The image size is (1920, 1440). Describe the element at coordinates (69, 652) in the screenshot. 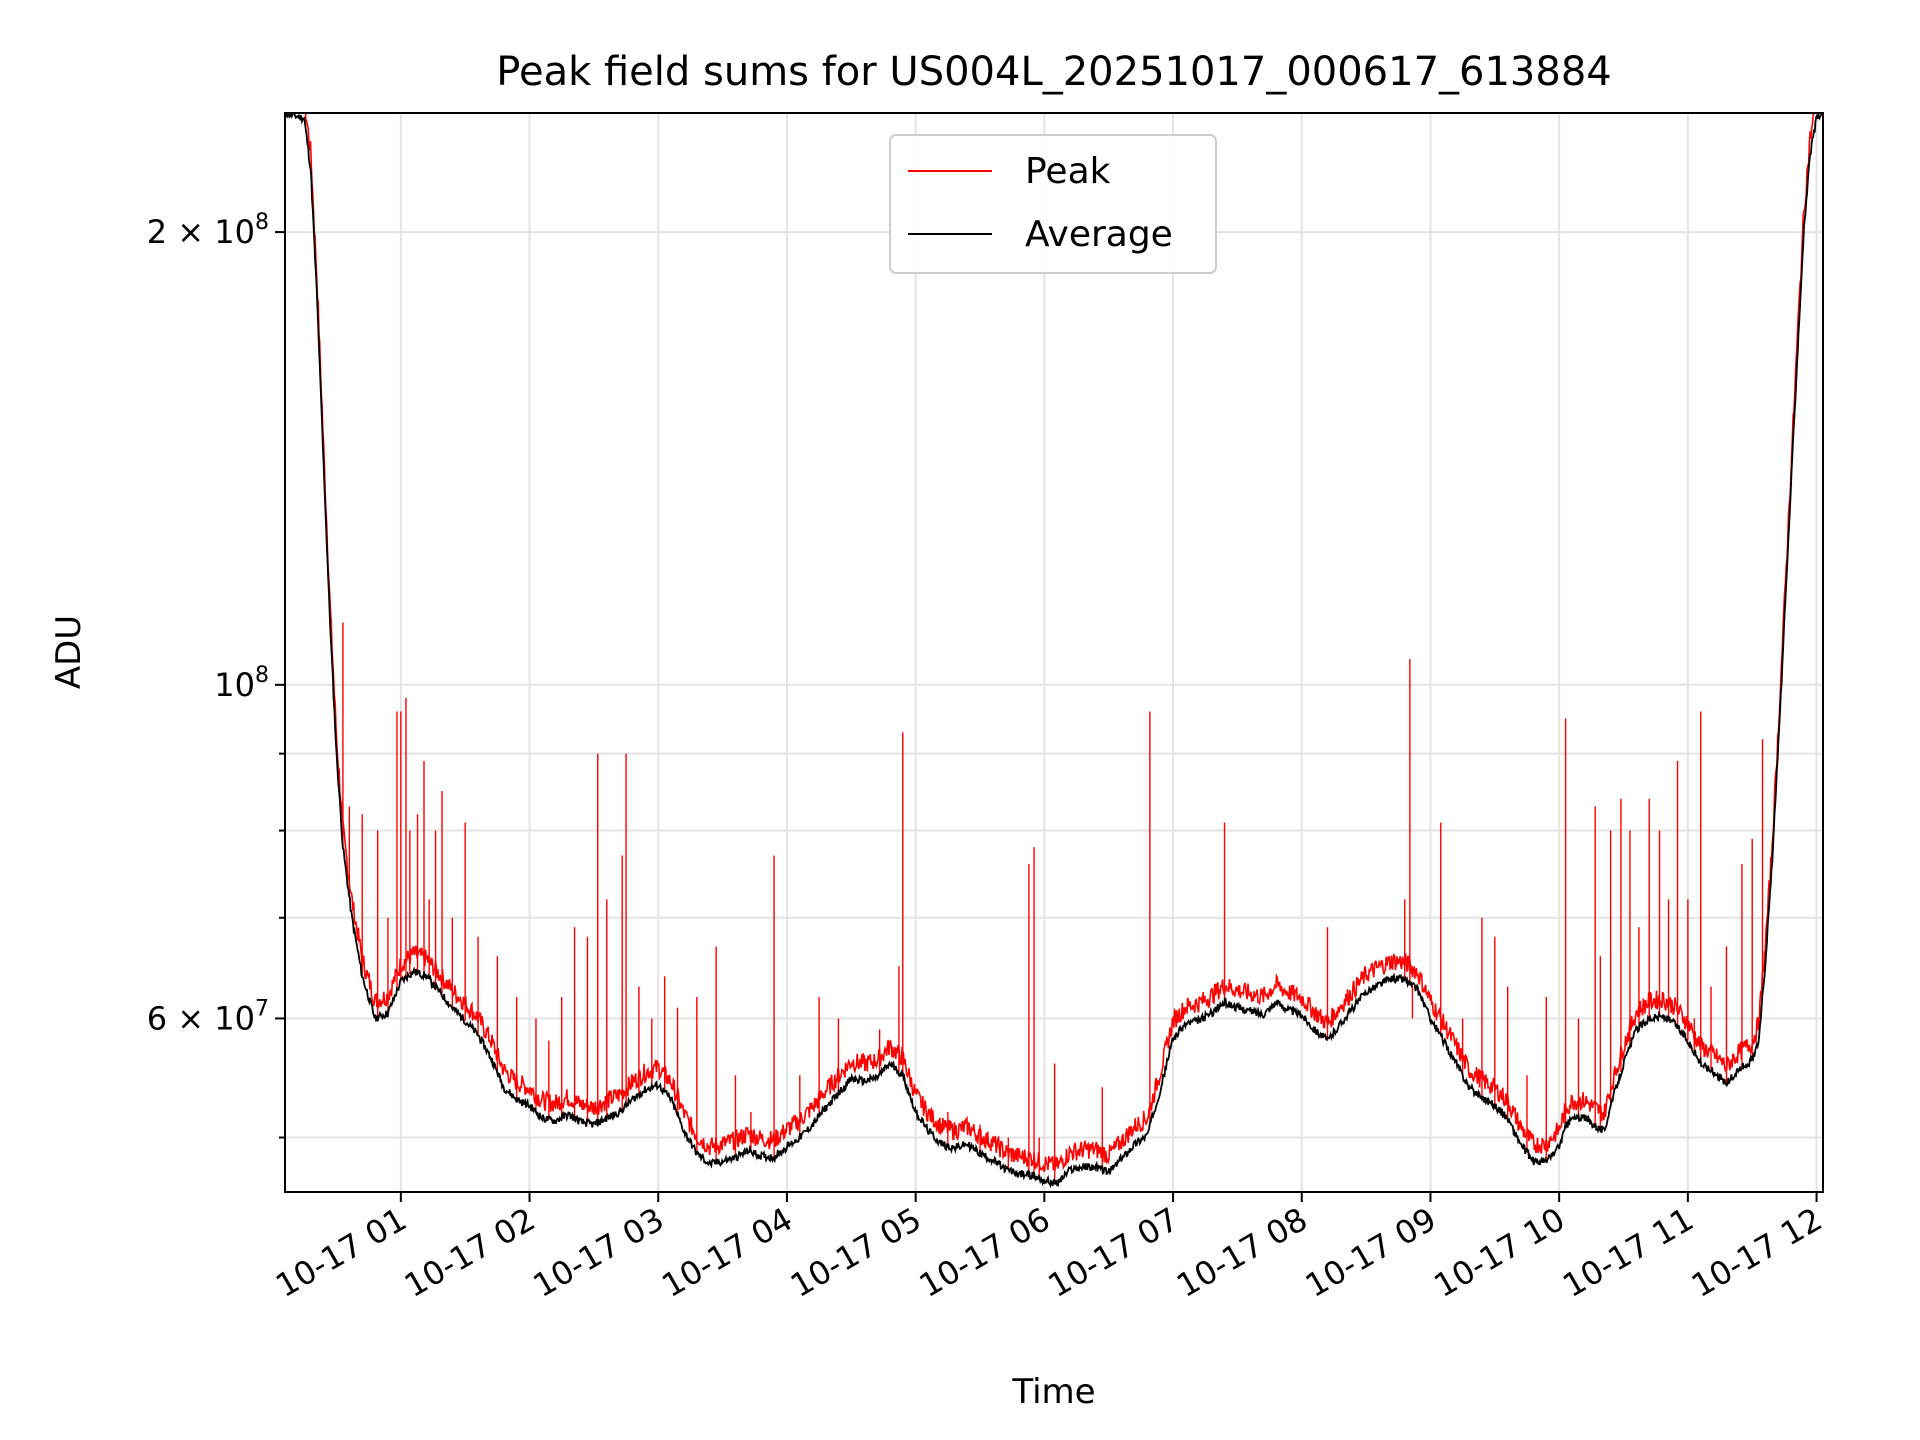

I see `y-axis-label: ADU` at that location.